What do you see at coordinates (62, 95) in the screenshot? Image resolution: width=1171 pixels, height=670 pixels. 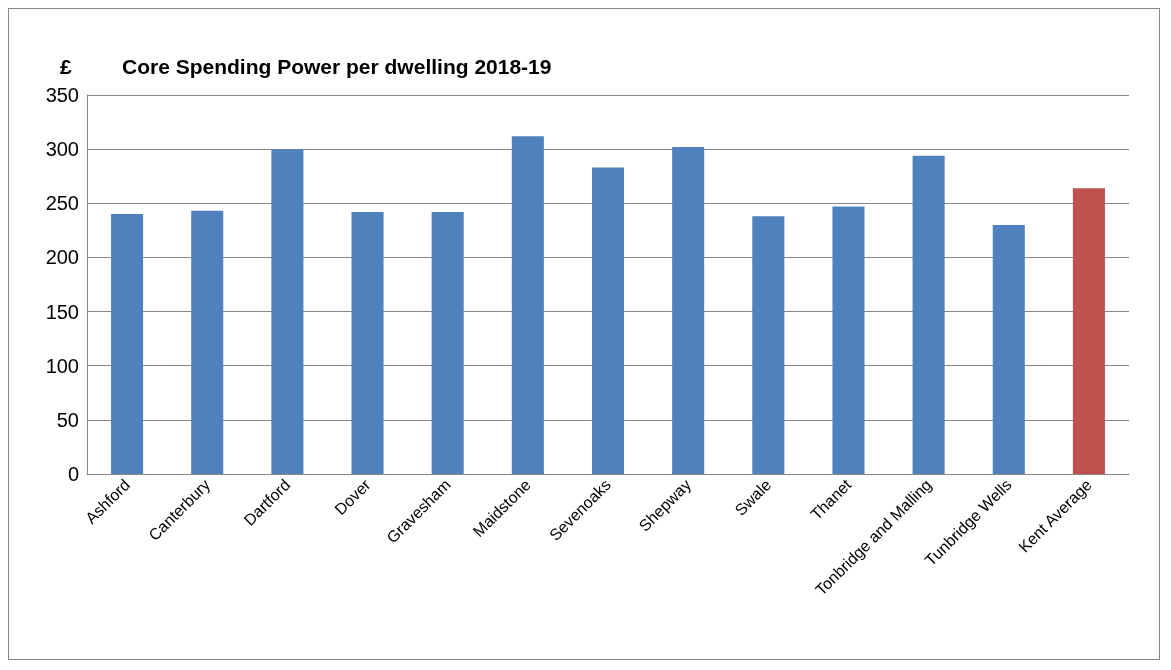 I see `y-tick-label: 350` at bounding box center [62, 95].